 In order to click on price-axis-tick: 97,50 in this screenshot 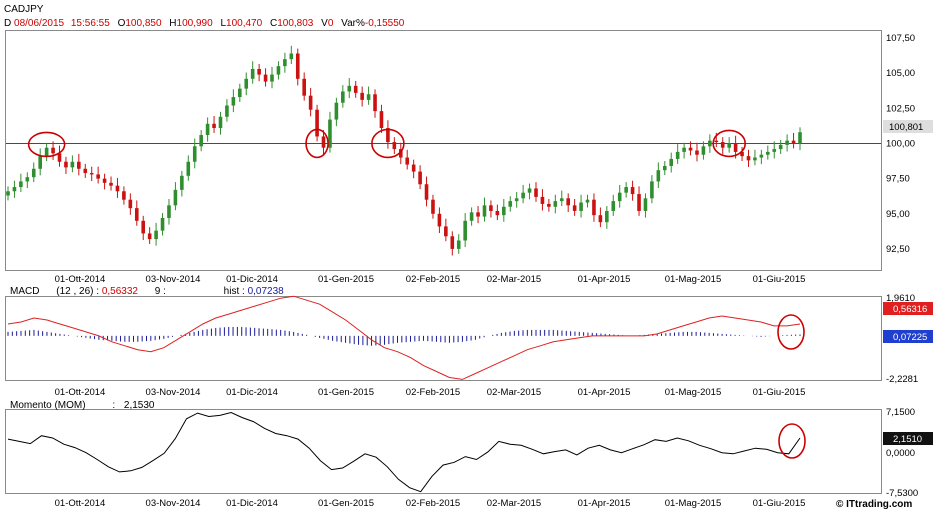, I will do `click(898, 179)`.